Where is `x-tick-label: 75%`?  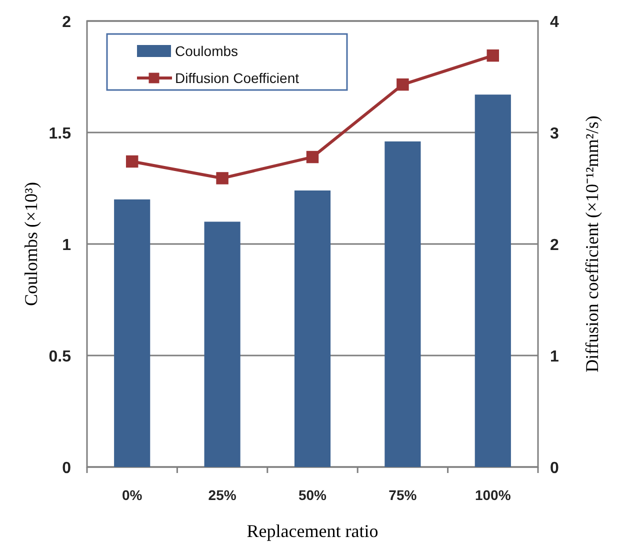 x-tick-label: 75% is located at coordinates (403, 495).